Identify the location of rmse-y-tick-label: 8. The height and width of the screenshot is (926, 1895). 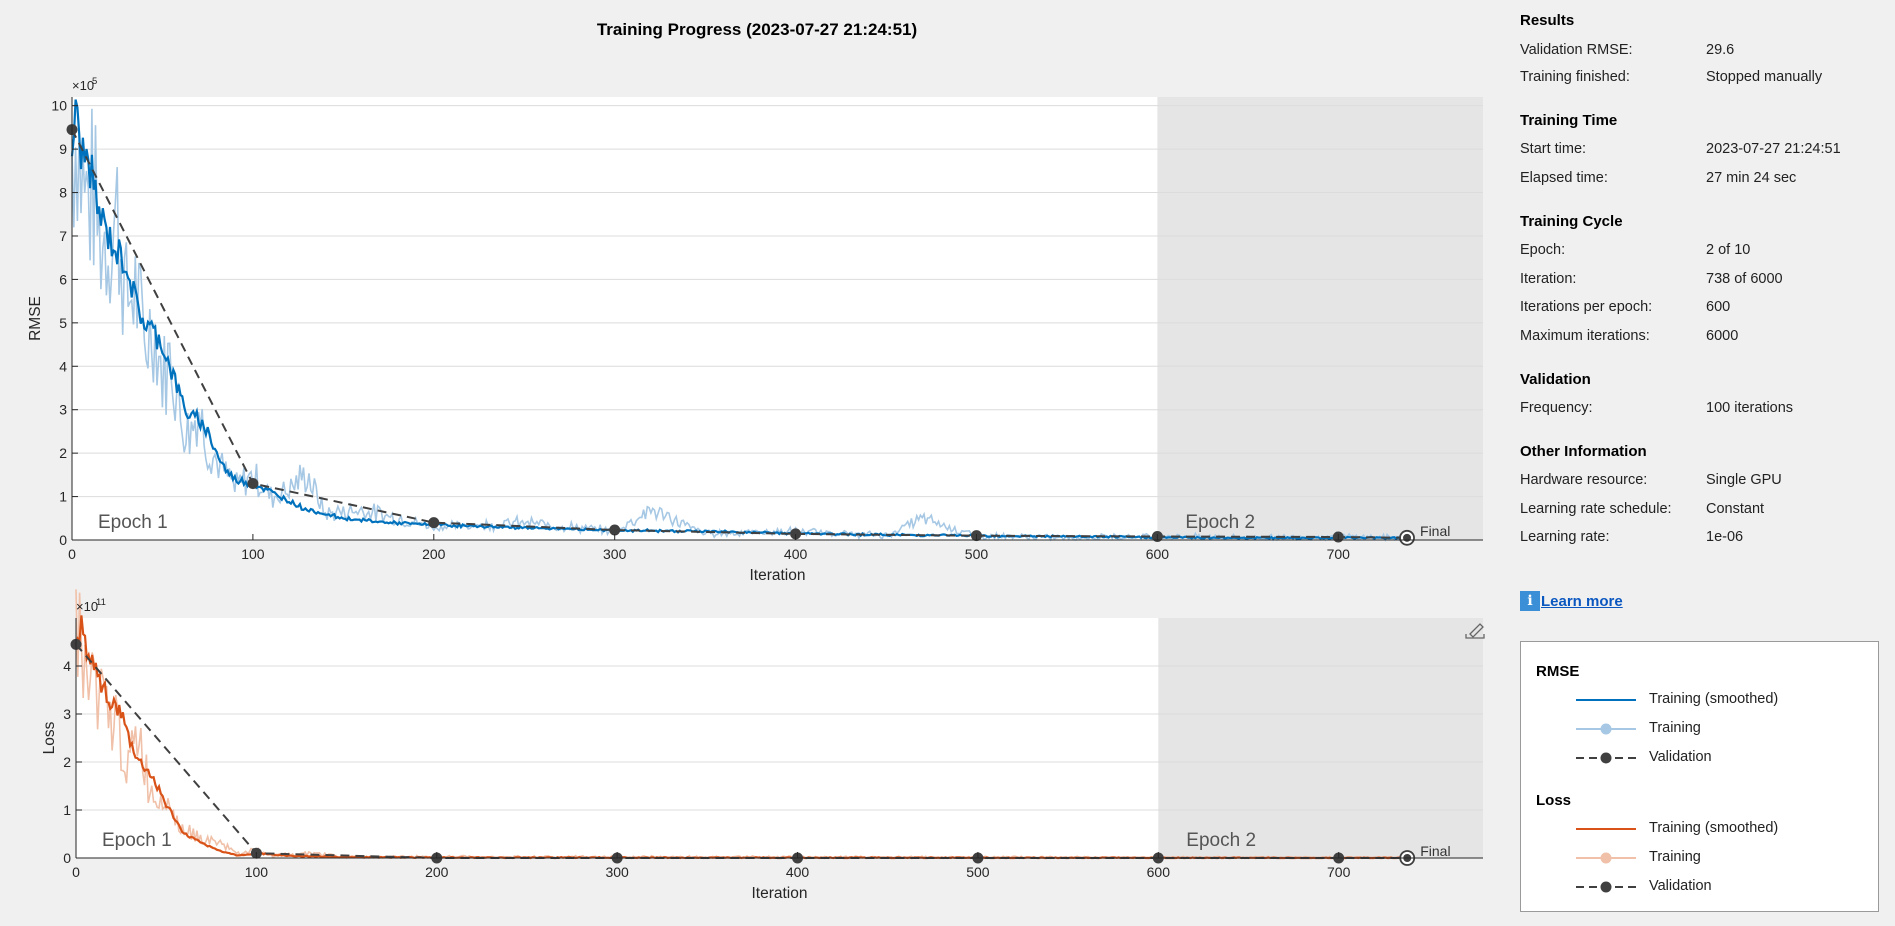
(63, 193).